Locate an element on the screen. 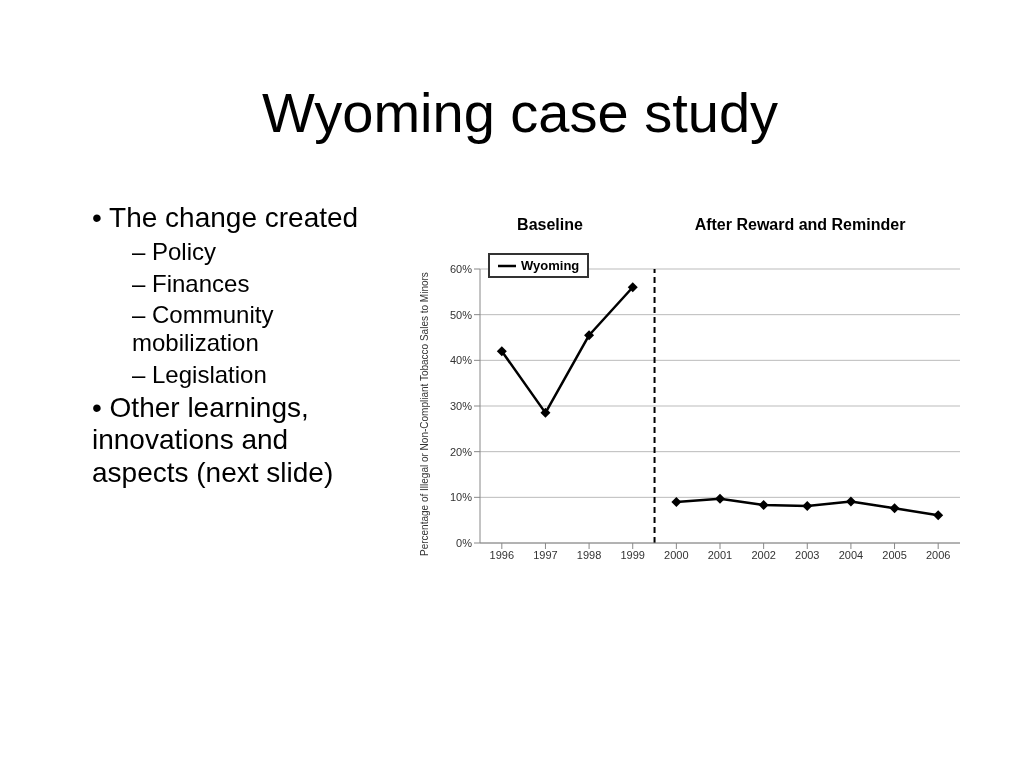  y-tick-label: 60% is located at coordinates (461, 268).